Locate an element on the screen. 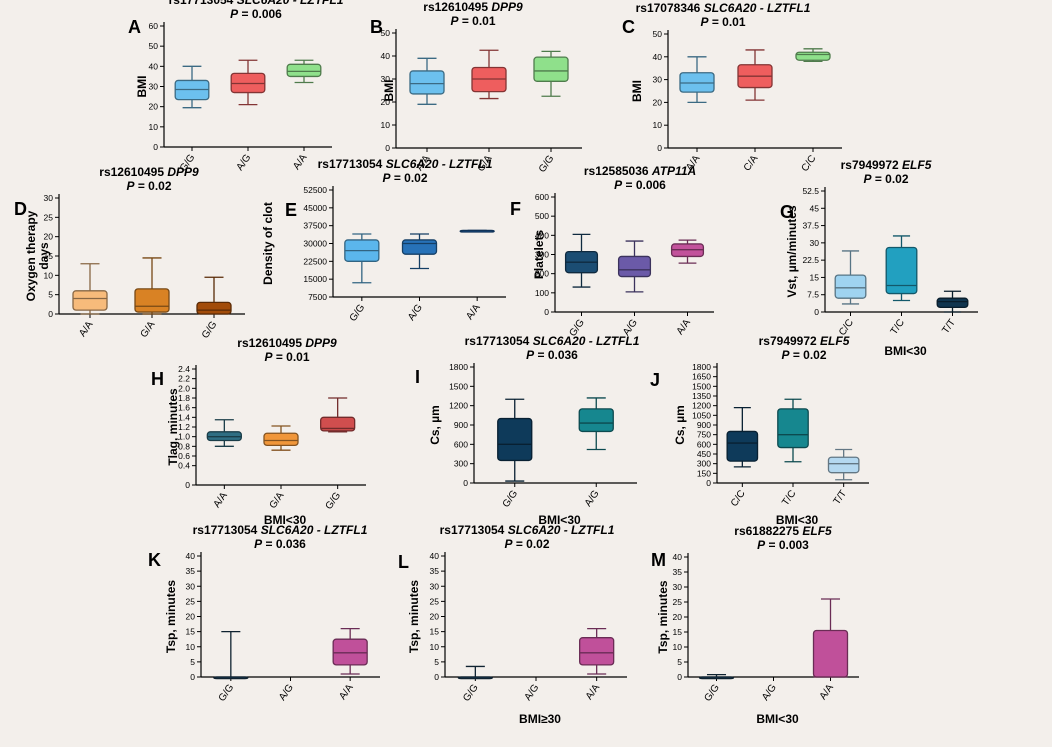 This screenshot has width=1052, height=747. y-tick-label: 0.8 is located at coordinates (184, 446).